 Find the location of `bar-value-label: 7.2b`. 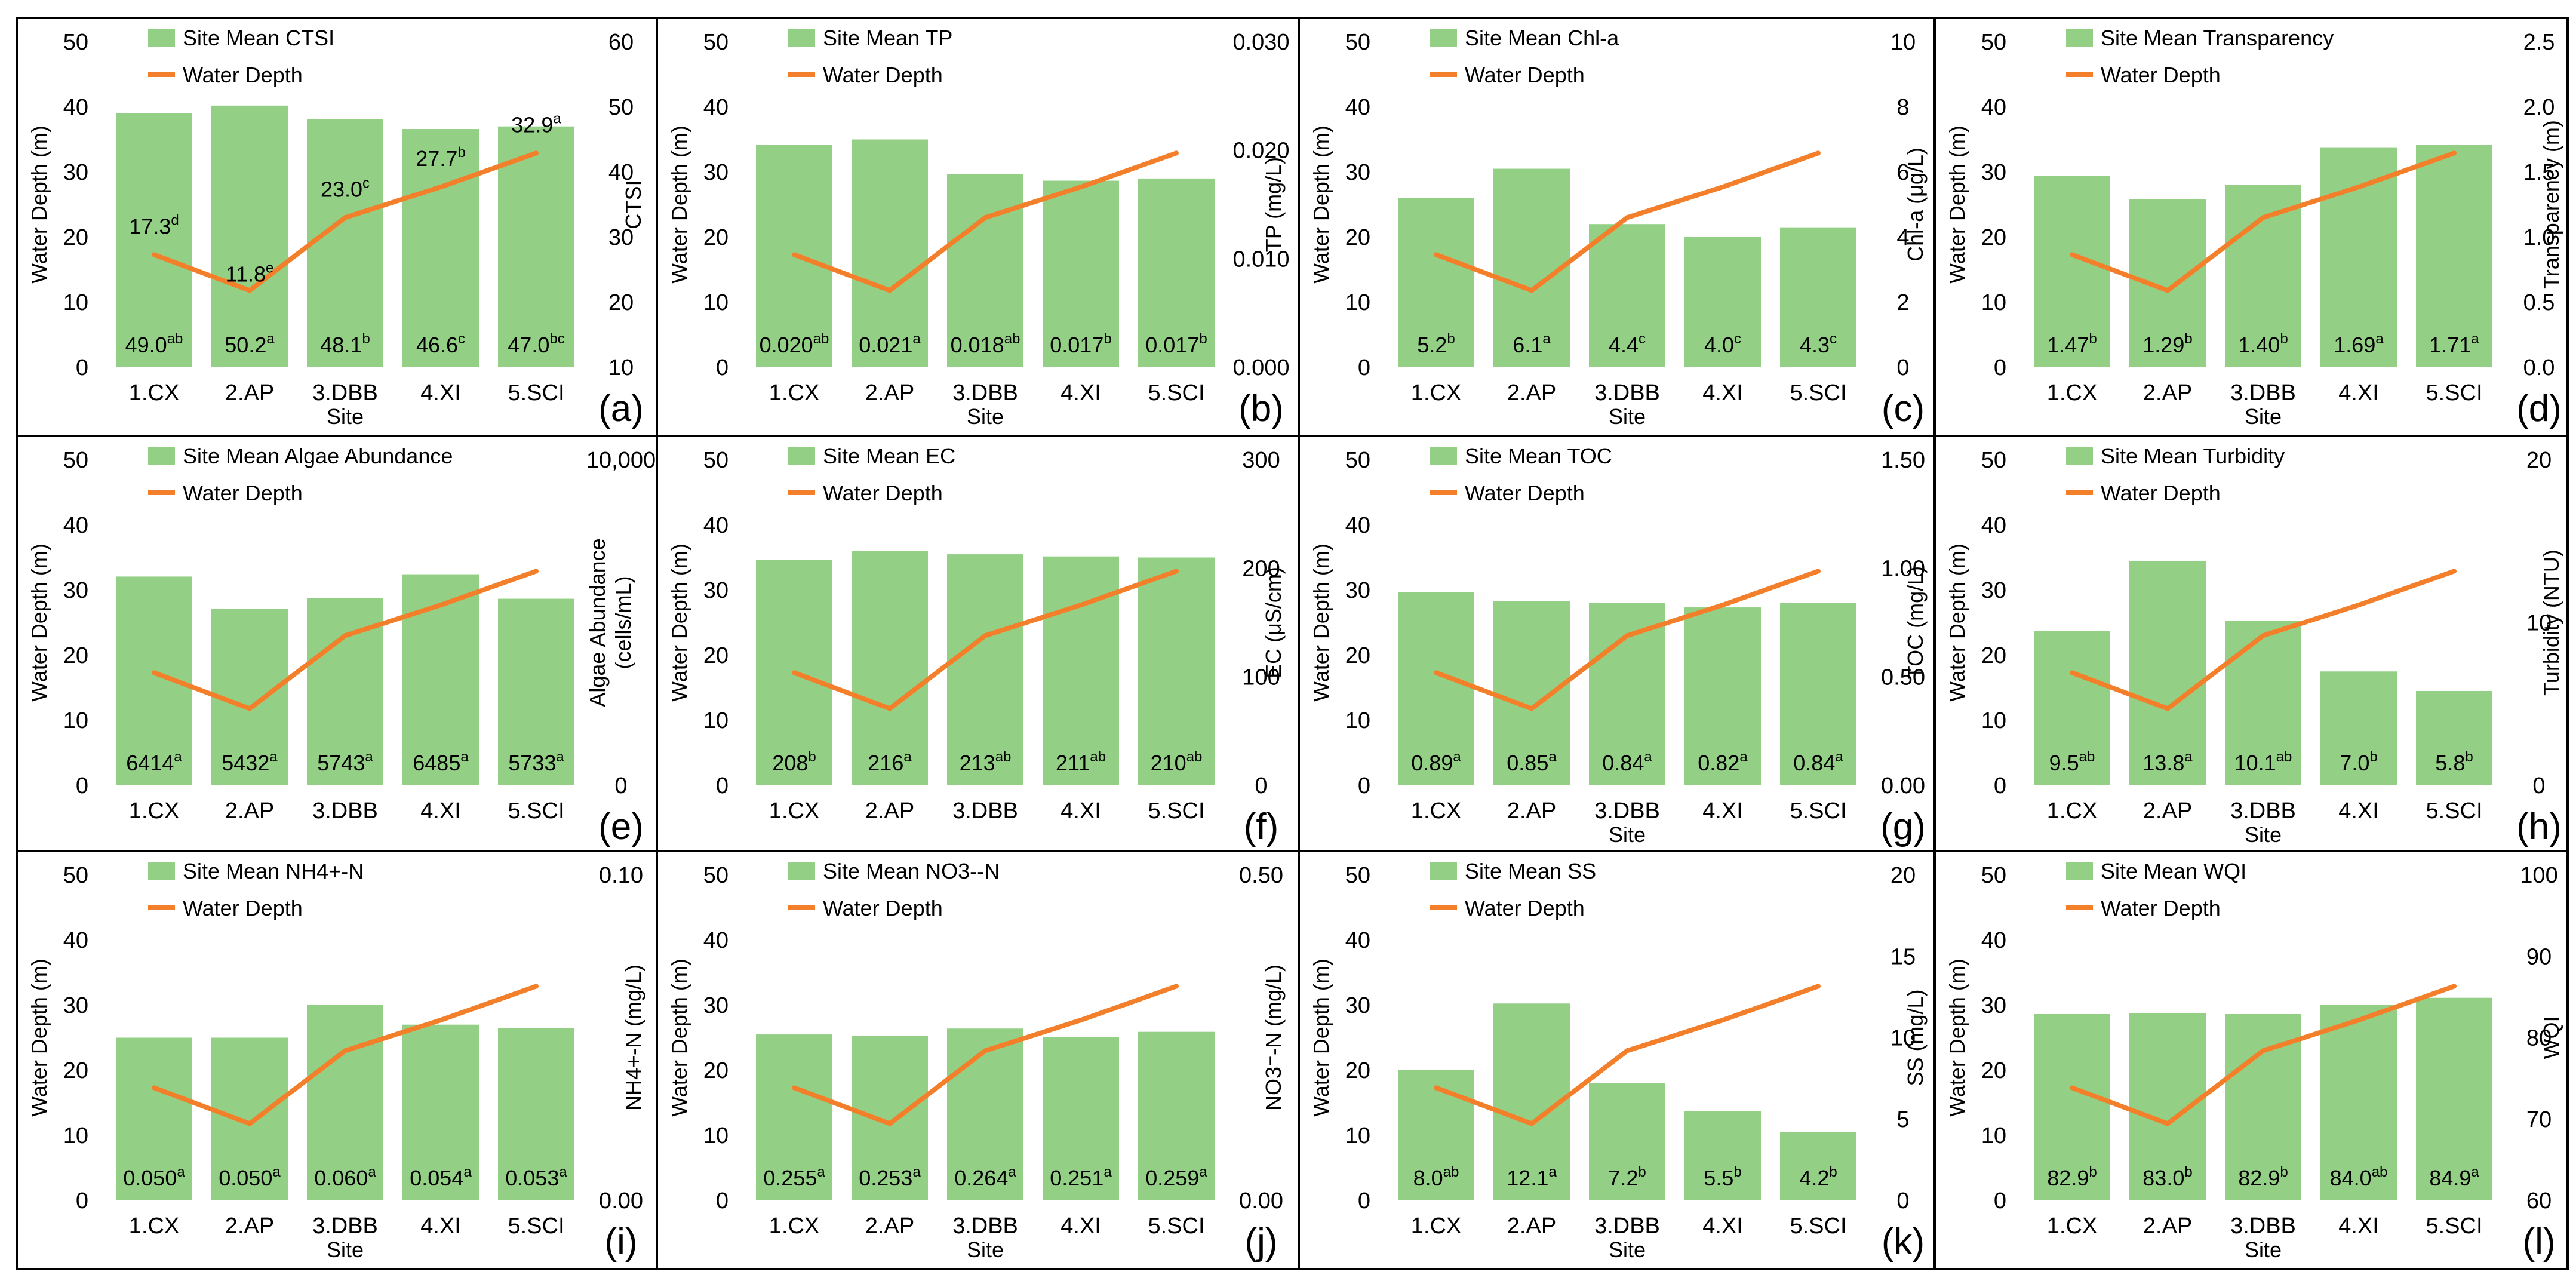

bar-value-label: 7.2b is located at coordinates (1627, 1177).